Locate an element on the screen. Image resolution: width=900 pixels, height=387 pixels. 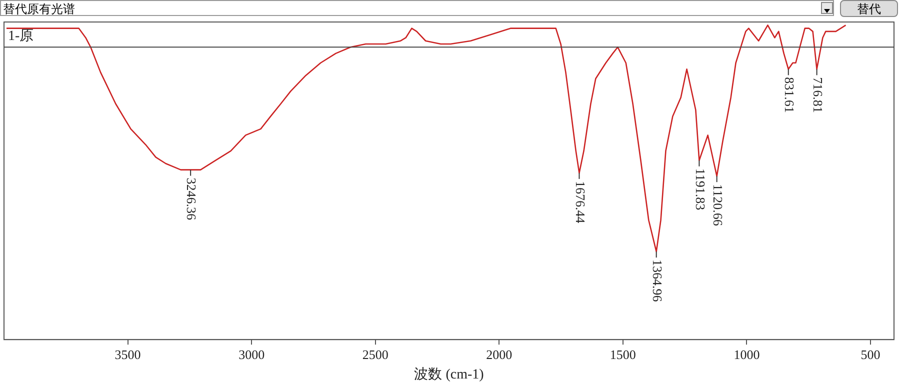
annotation: 1120.66 is located at coordinates (718, 205).